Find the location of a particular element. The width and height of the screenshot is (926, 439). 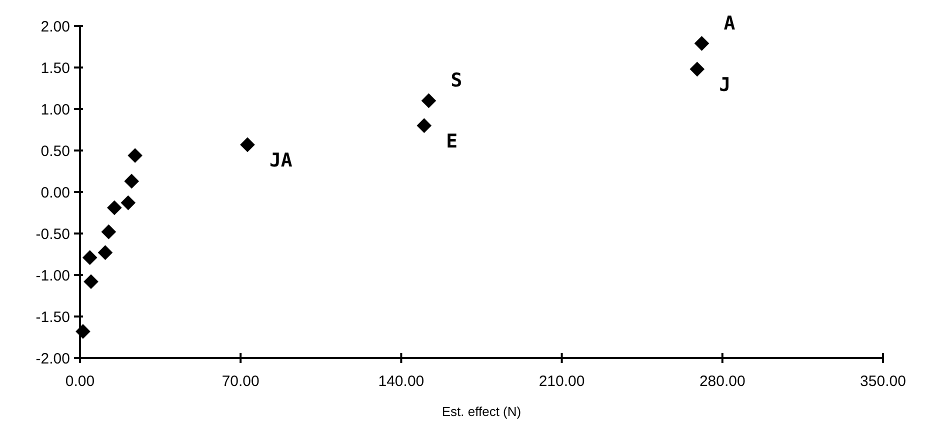

y-tick-label: 2.00 is located at coordinates (55, 27).